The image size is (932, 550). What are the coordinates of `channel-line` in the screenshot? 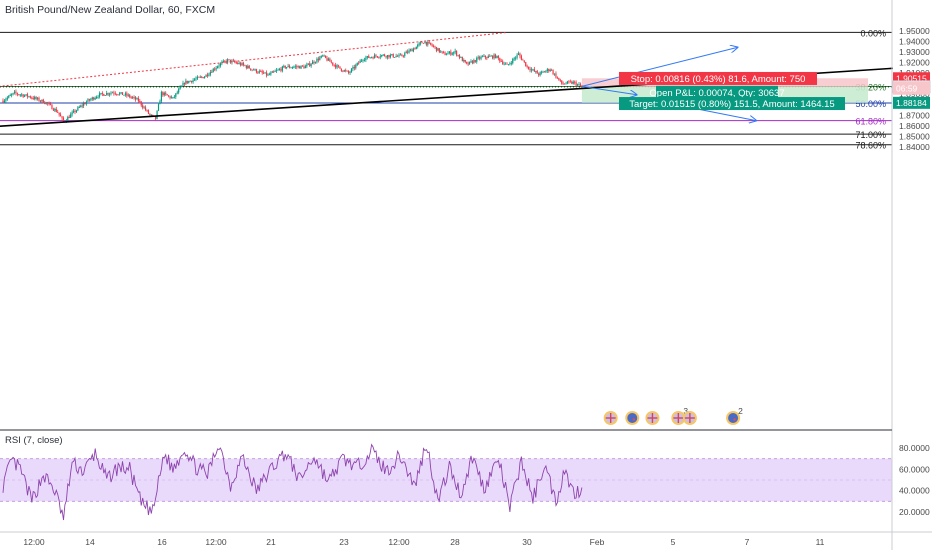 It's located at (253, 59).